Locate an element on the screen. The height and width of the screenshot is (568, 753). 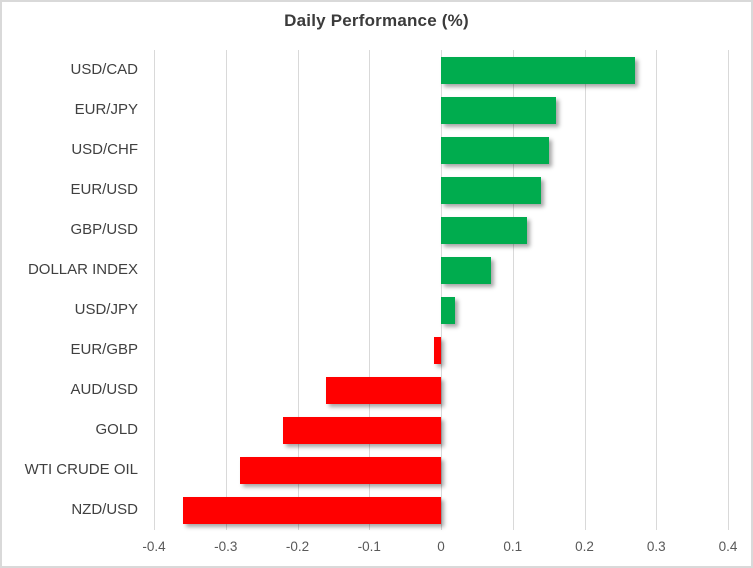
gridline-0.3 is located at coordinates (657, 290).